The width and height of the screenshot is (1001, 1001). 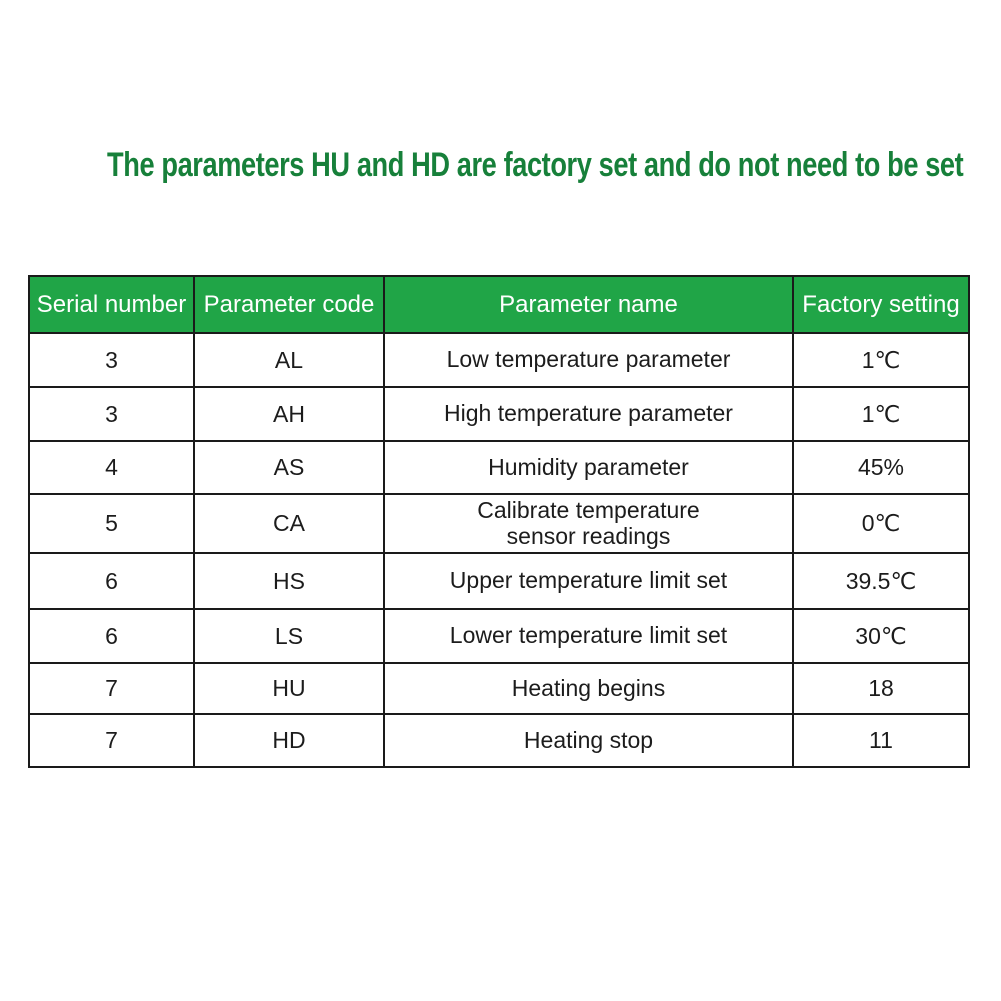 What do you see at coordinates (111, 523) in the screenshot?
I see `serial-cell: 5` at bounding box center [111, 523].